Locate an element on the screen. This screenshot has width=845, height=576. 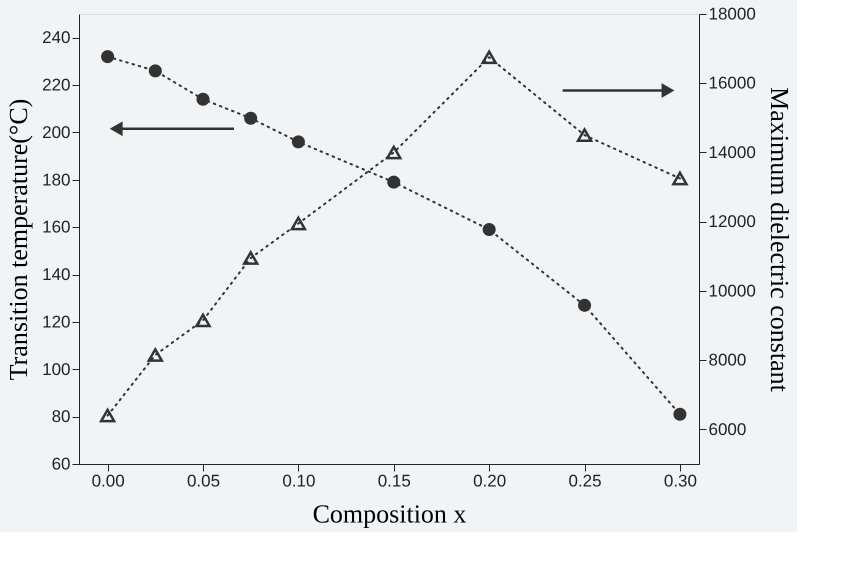
x-tick-label: 0.30 is located at coordinates (680, 481).